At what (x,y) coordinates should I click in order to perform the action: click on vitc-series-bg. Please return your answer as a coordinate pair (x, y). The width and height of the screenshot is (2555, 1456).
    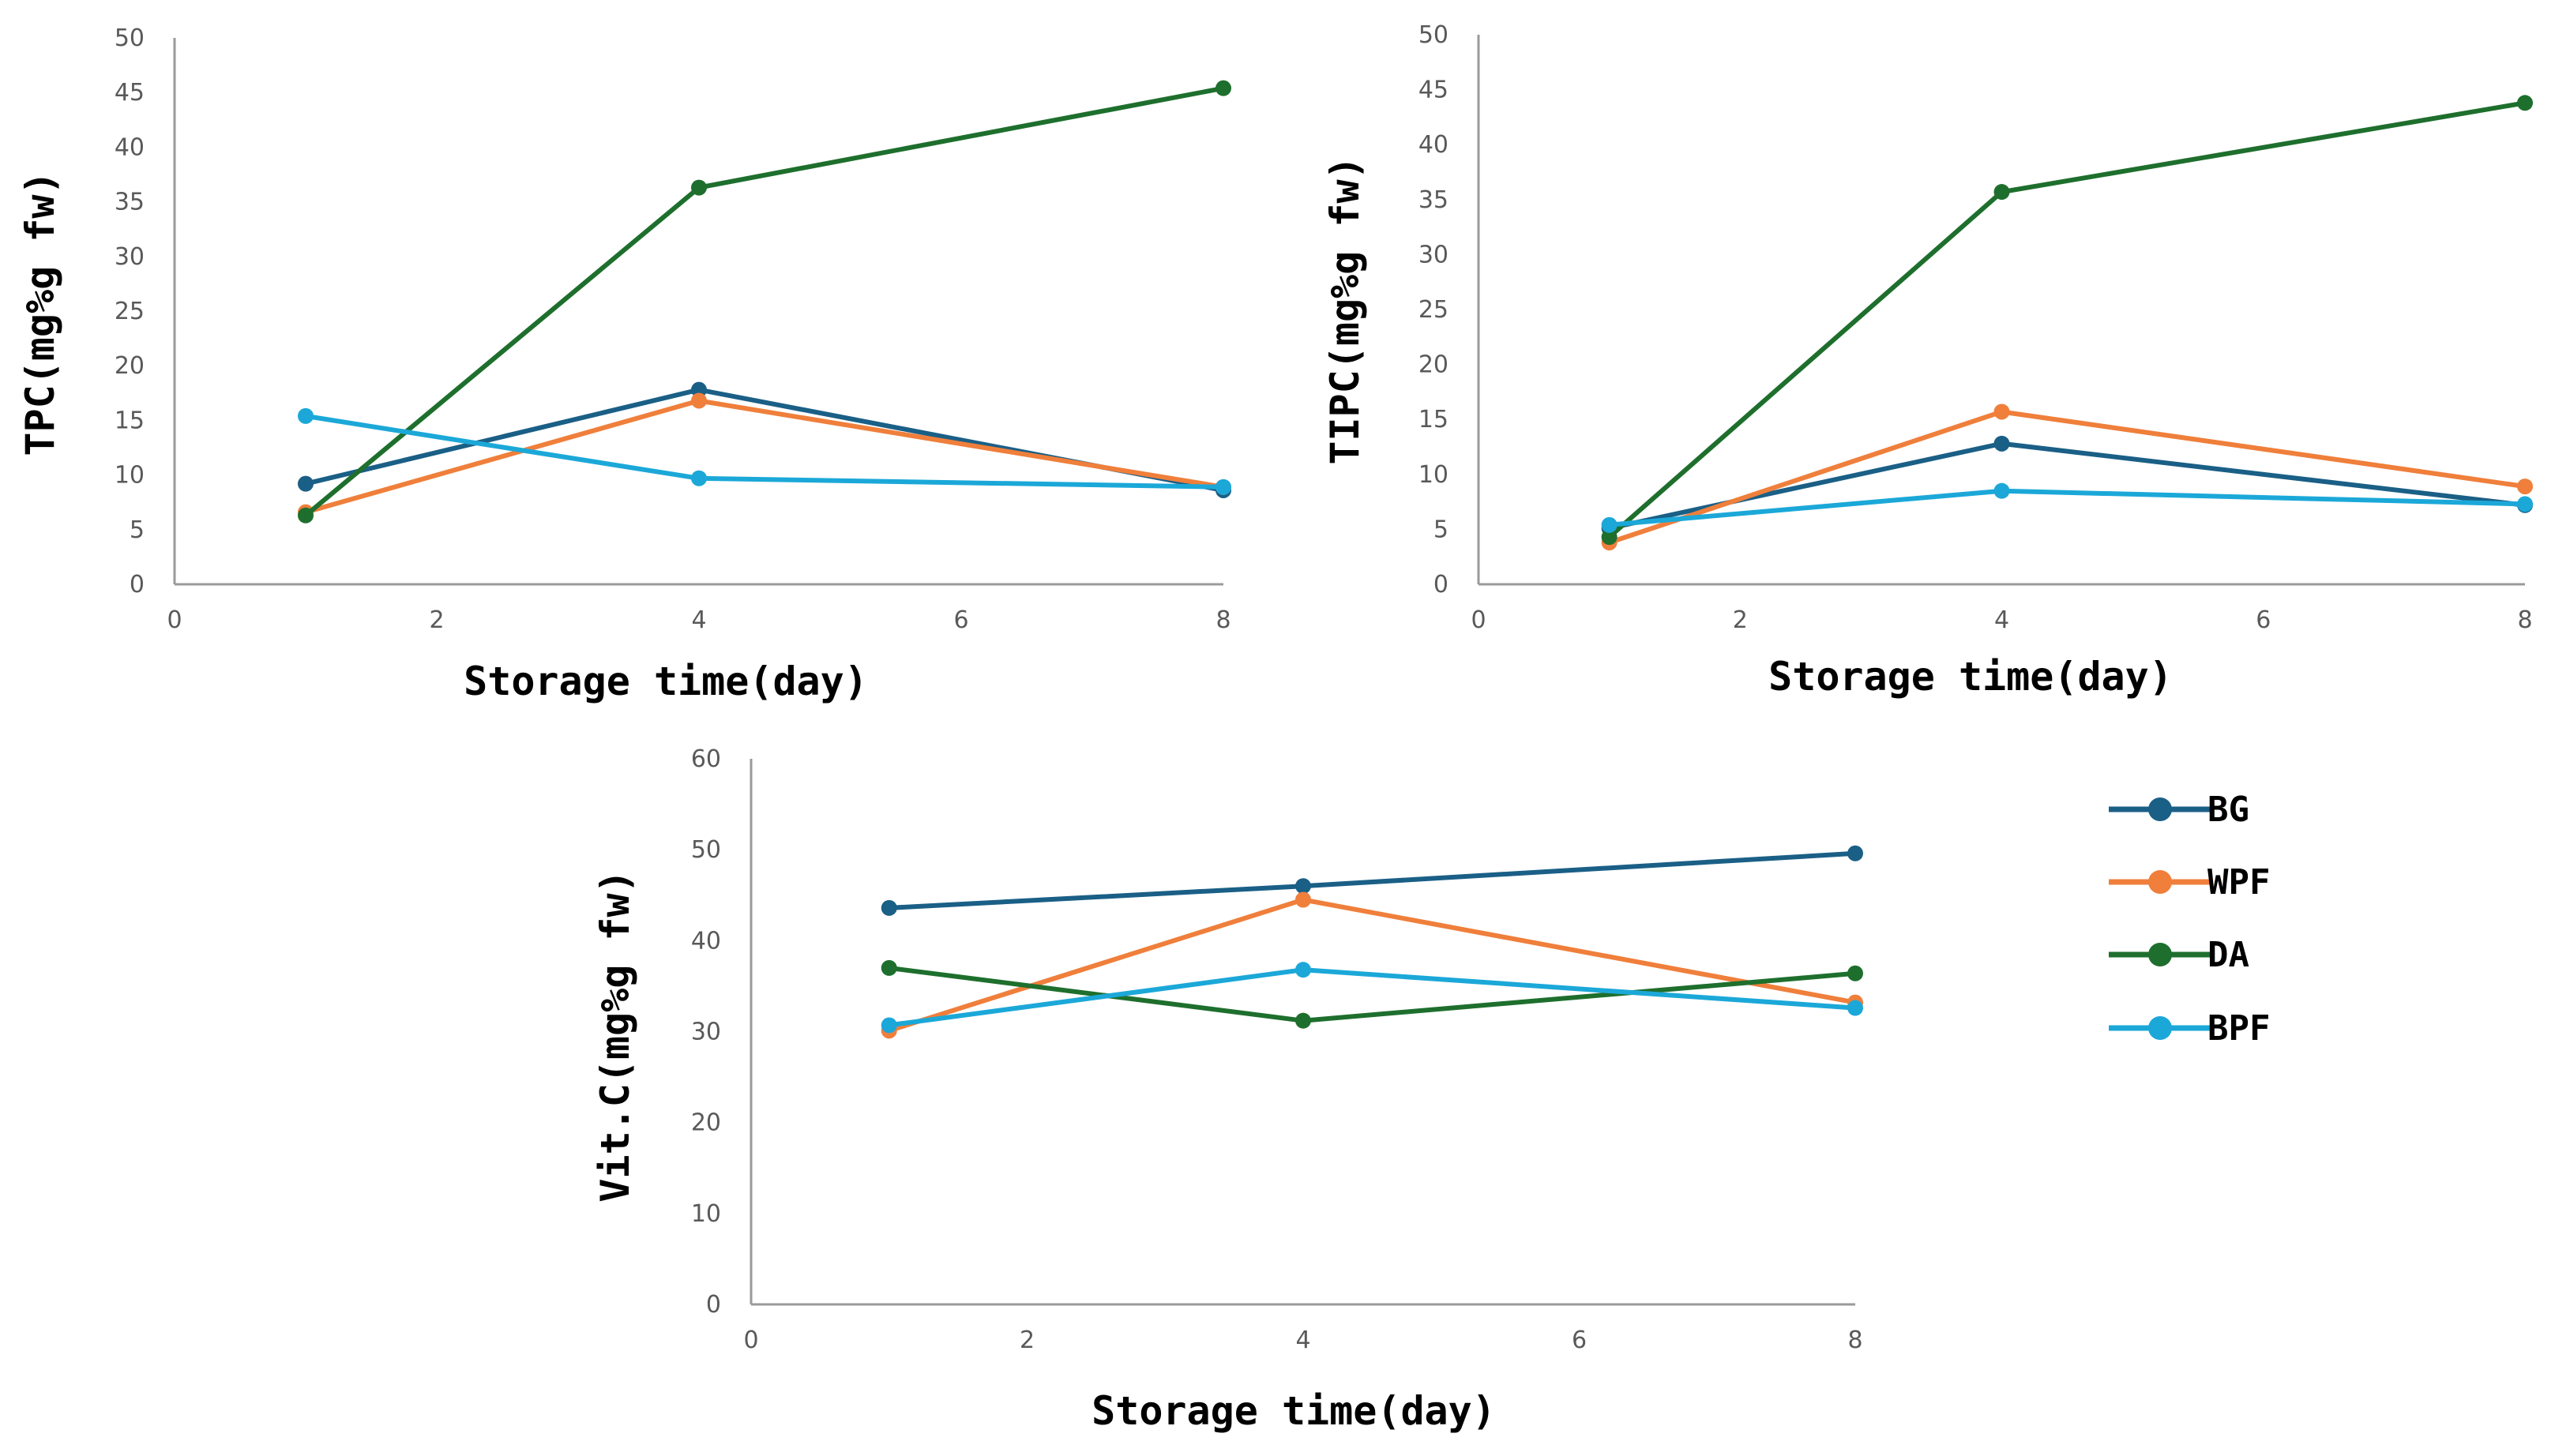
    Looking at the image, I should click on (1372, 880).